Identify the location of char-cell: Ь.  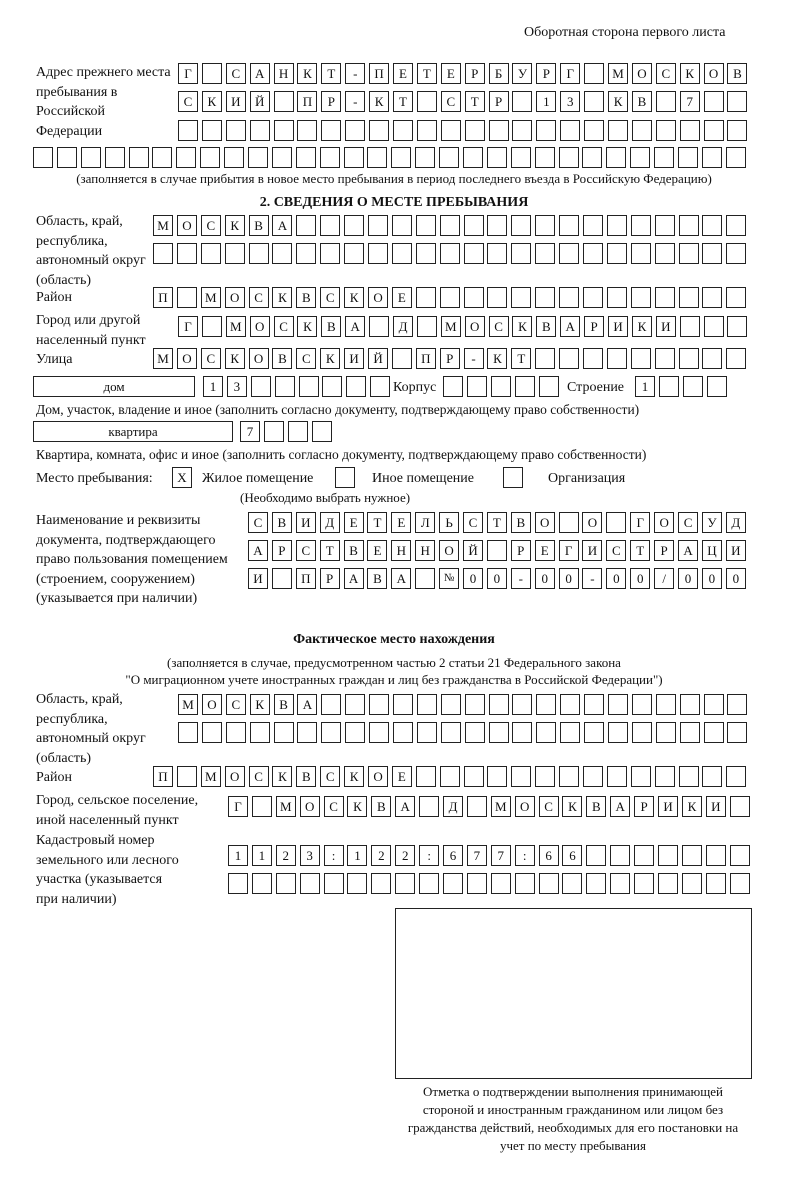
(449, 522).